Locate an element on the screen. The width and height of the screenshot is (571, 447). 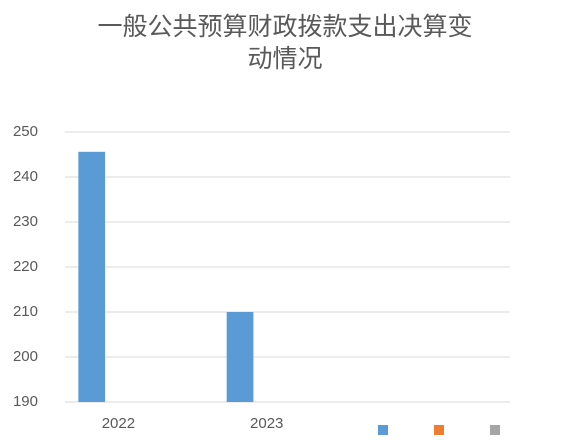
y-tick-label: 190 is located at coordinates (25, 401).